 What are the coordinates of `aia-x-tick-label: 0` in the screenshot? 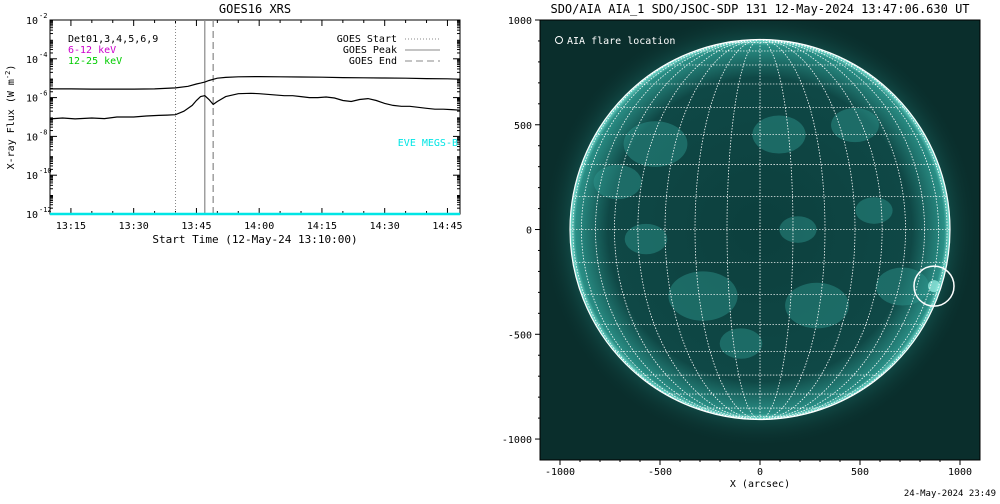 It's located at (760, 472).